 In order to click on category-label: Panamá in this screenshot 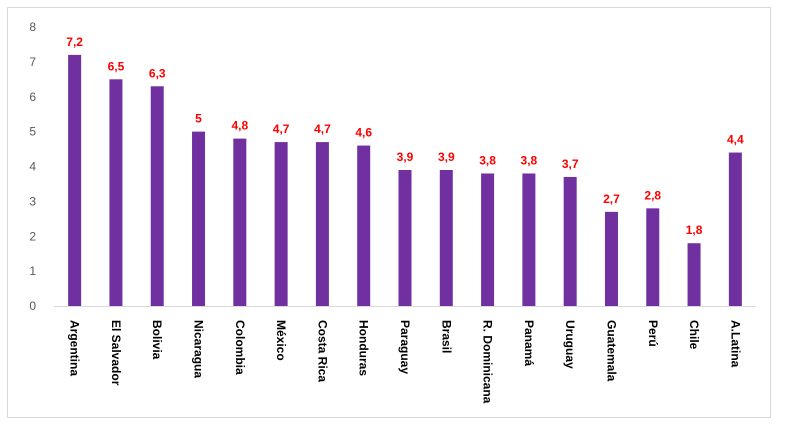, I will do `click(529, 343)`.